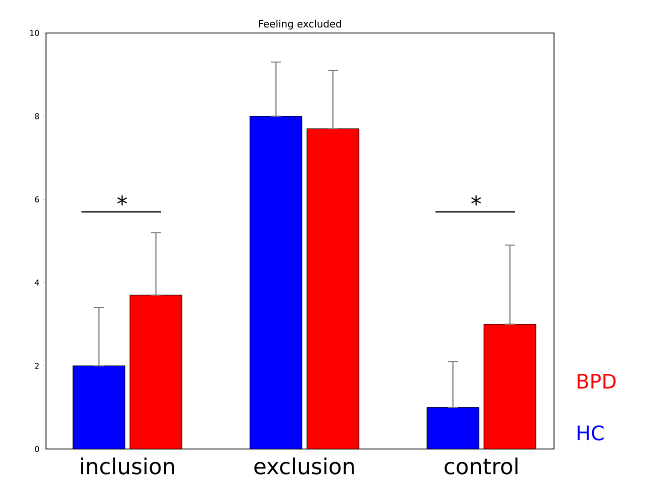  What do you see at coordinates (127, 466) in the screenshot?
I see `x-tick-label: inclusion` at bounding box center [127, 466].